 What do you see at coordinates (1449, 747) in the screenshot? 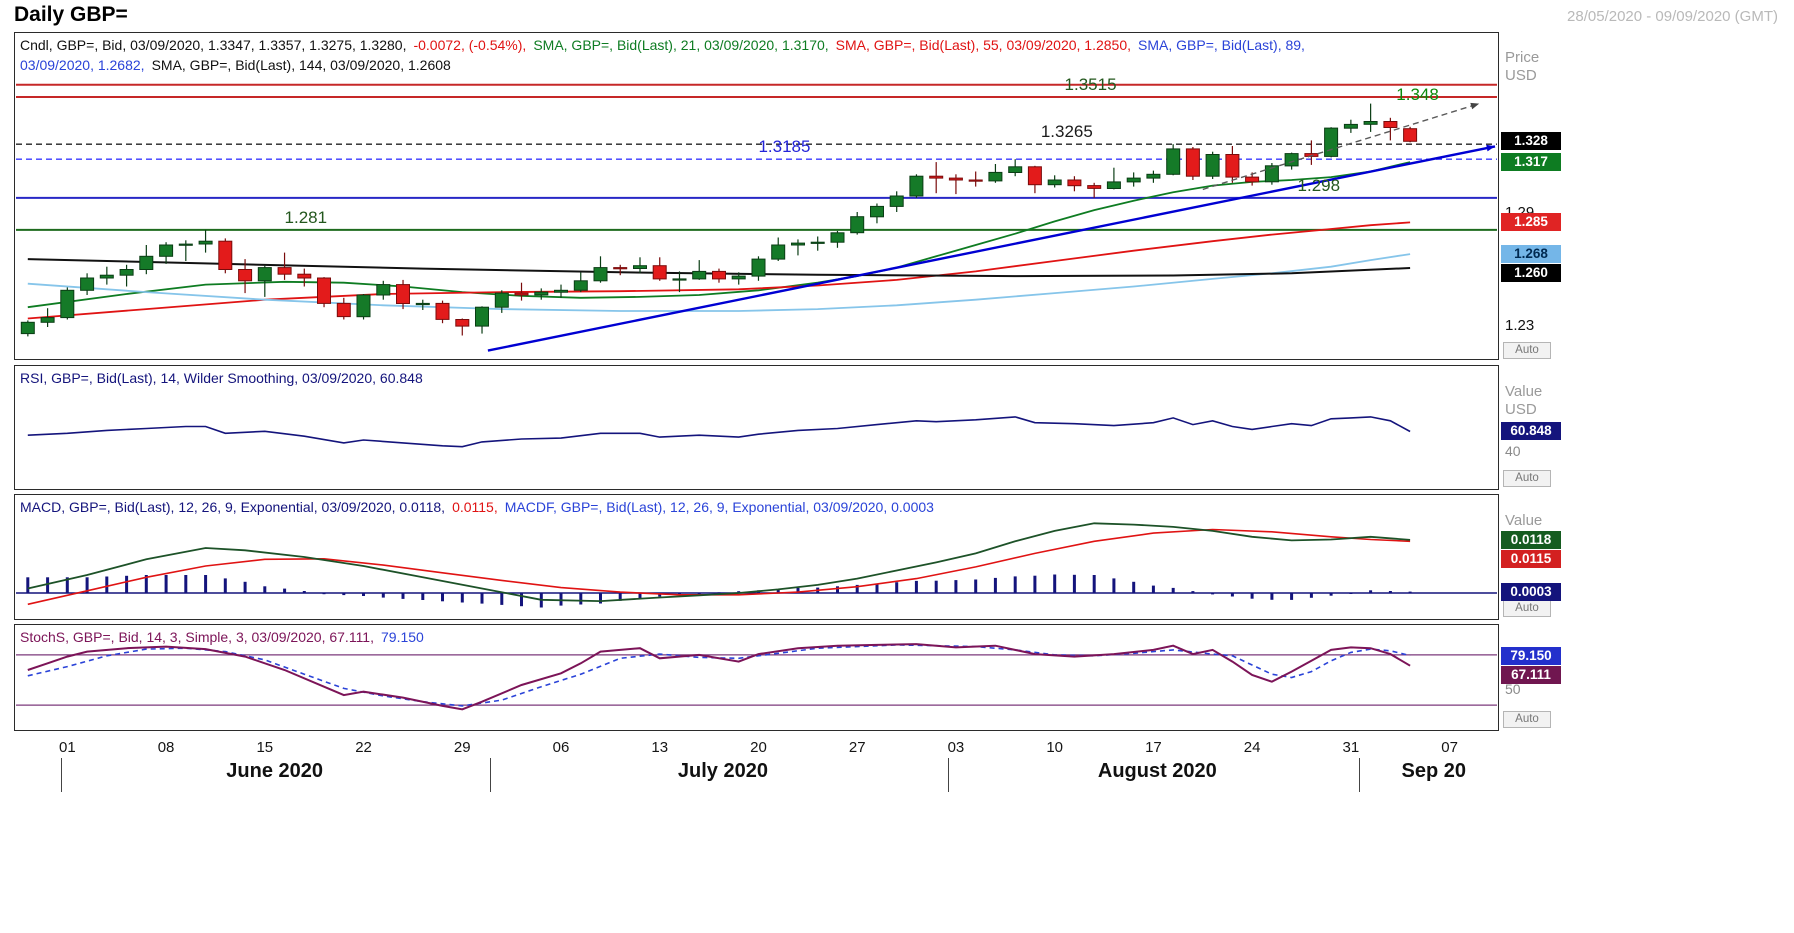
I see `x-axis-day-label: 07` at bounding box center [1449, 747].